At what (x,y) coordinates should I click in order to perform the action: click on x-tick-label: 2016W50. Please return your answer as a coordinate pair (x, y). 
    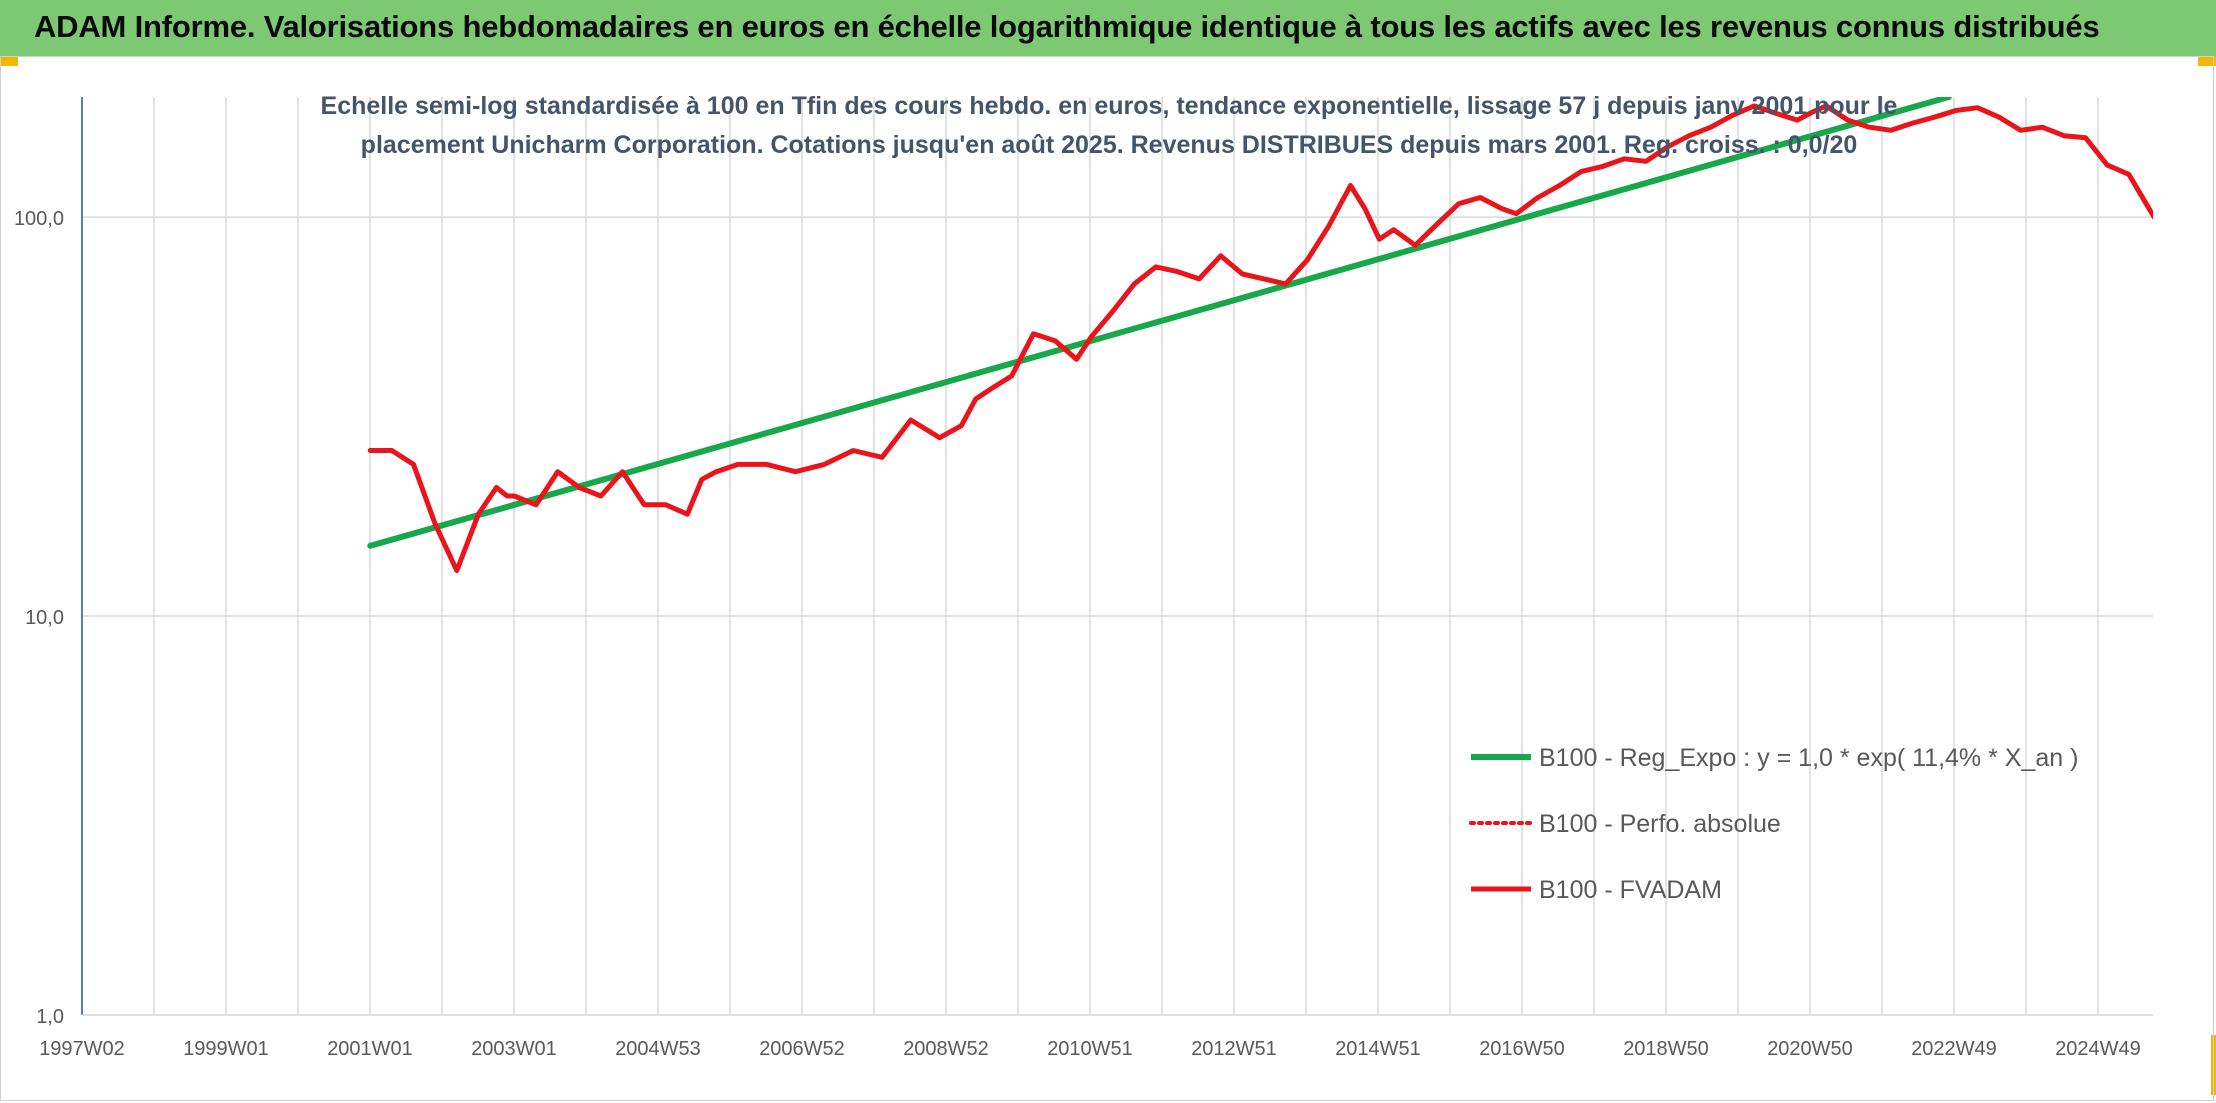
    Looking at the image, I should click on (1522, 1049).